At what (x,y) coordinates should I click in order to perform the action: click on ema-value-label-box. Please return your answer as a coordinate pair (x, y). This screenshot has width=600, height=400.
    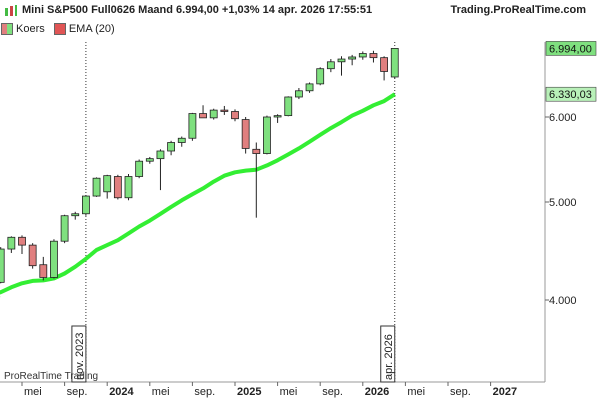
    Looking at the image, I should click on (571, 94).